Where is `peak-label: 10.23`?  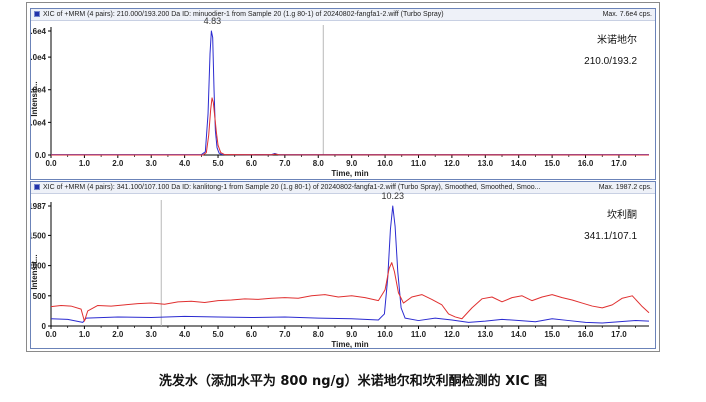
peak-label: 10.23 is located at coordinates (392, 196).